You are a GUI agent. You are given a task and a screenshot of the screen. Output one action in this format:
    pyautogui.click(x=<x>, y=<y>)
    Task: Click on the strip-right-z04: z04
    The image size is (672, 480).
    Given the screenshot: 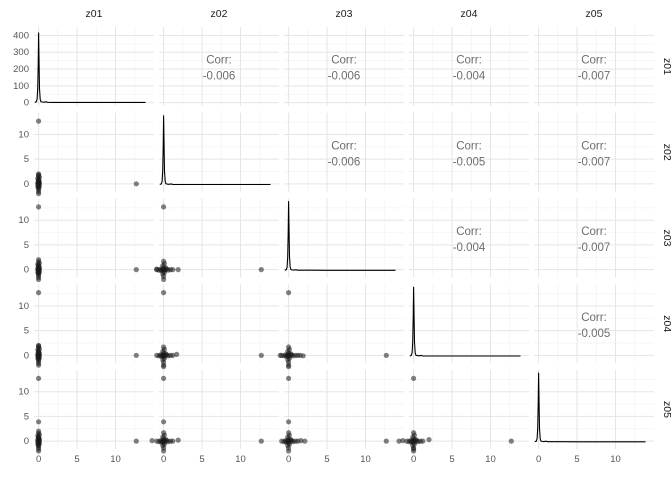 What is the action you would take?
    pyautogui.click(x=666, y=323)
    